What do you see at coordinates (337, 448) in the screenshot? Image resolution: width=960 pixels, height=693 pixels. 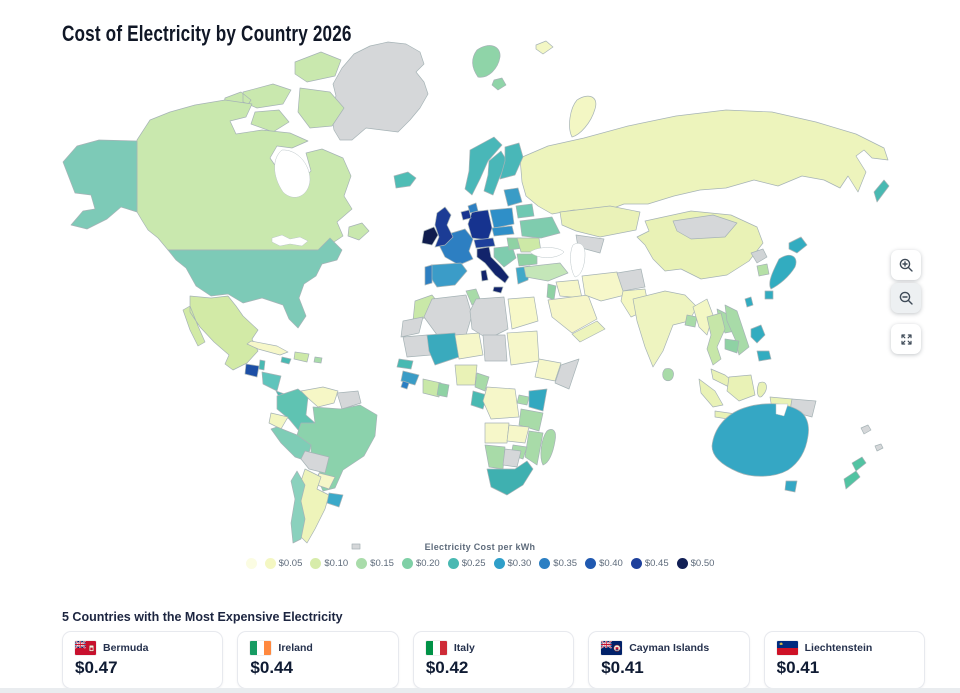 I see `region-brazil` at bounding box center [337, 448].